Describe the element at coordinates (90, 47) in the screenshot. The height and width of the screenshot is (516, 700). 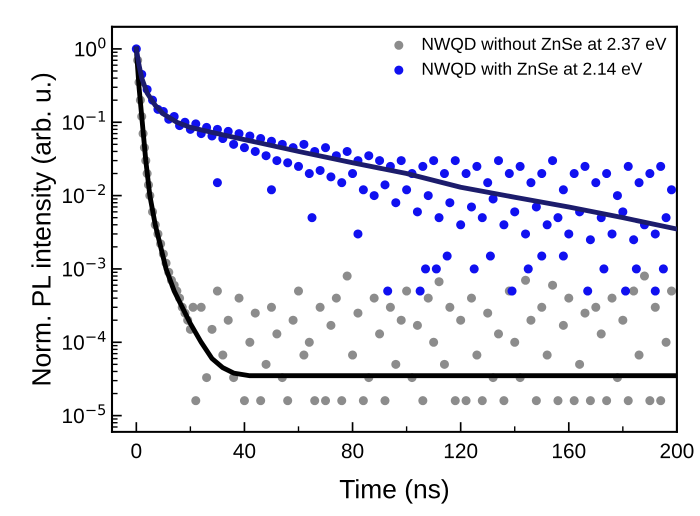
I see `y-tick-label: 10$^{0}$` at that location.